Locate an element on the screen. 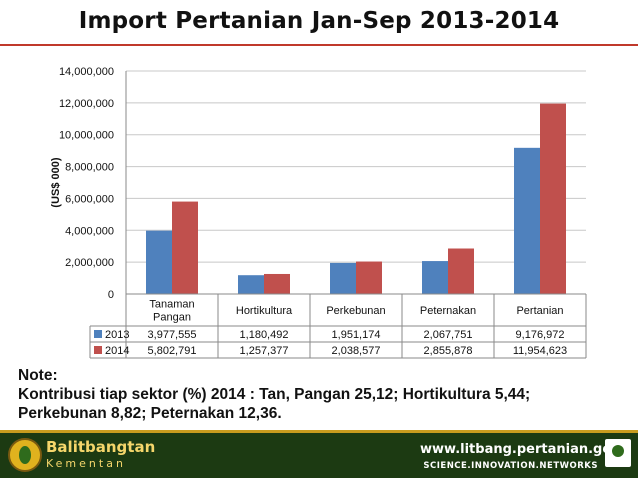  footer-org-subname: Kementan is located at coordinates (86, 463).